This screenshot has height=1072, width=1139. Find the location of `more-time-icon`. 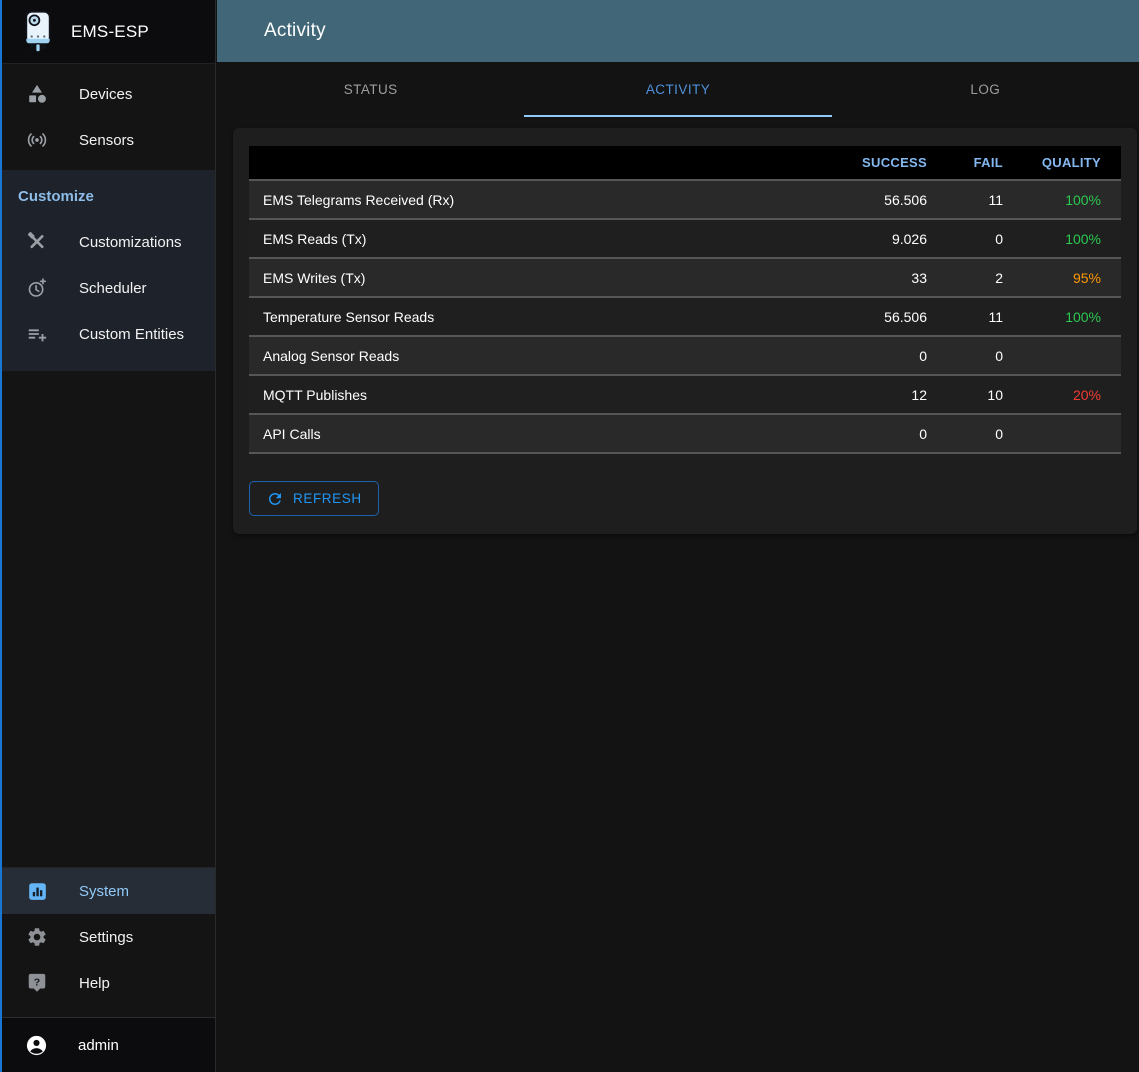

more-time-icon is located at coordinates (37, 288).